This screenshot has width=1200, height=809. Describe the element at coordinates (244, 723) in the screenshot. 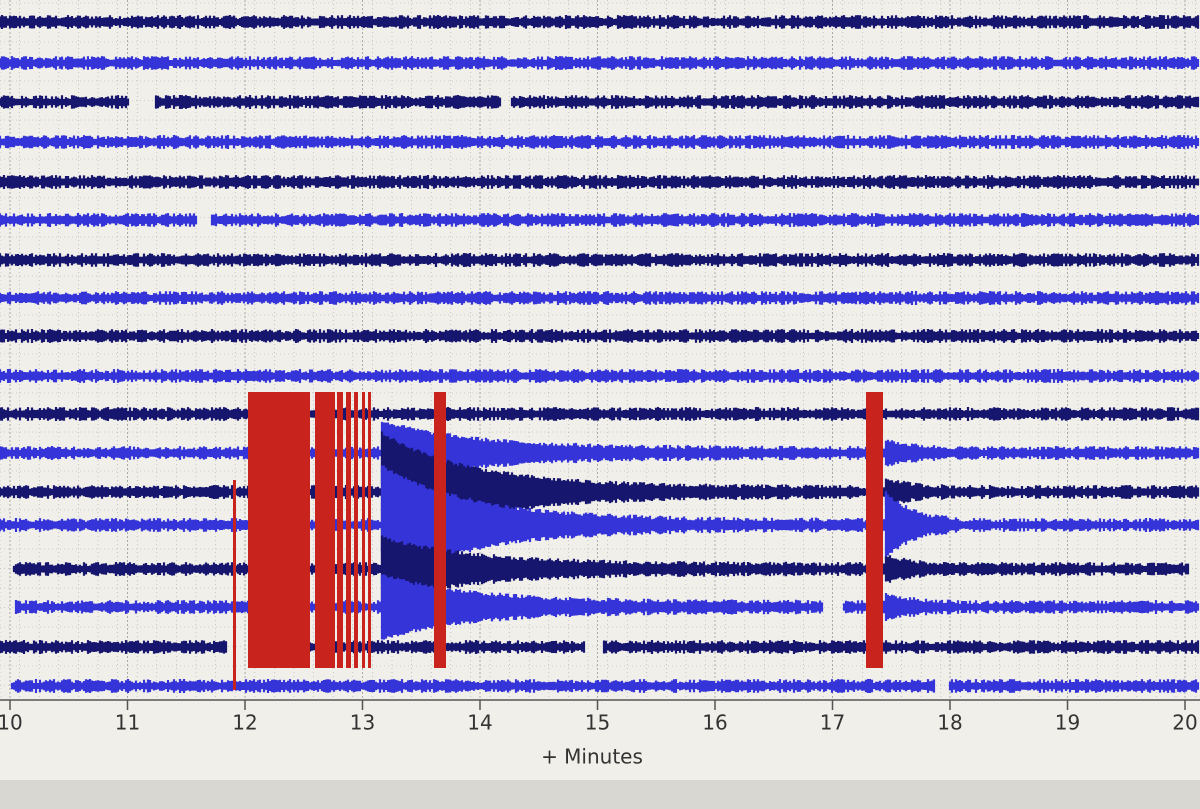

I see `x-tick-label: 12` at that location.